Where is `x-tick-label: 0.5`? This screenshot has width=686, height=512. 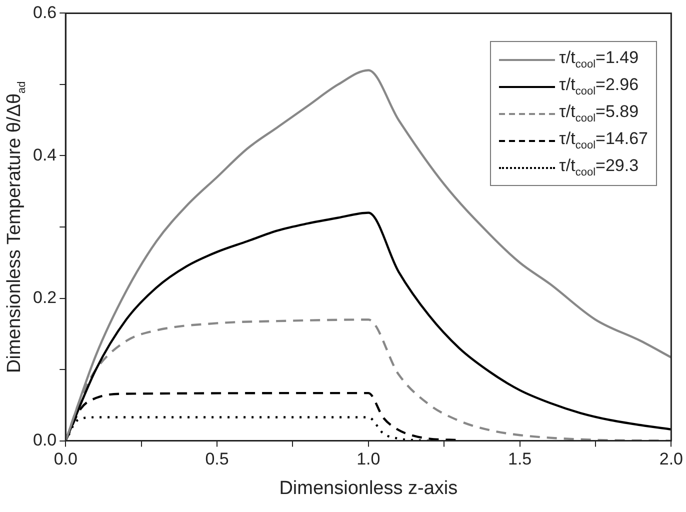
x-tick-label: 0.5 is located at coordinates (217, 459).